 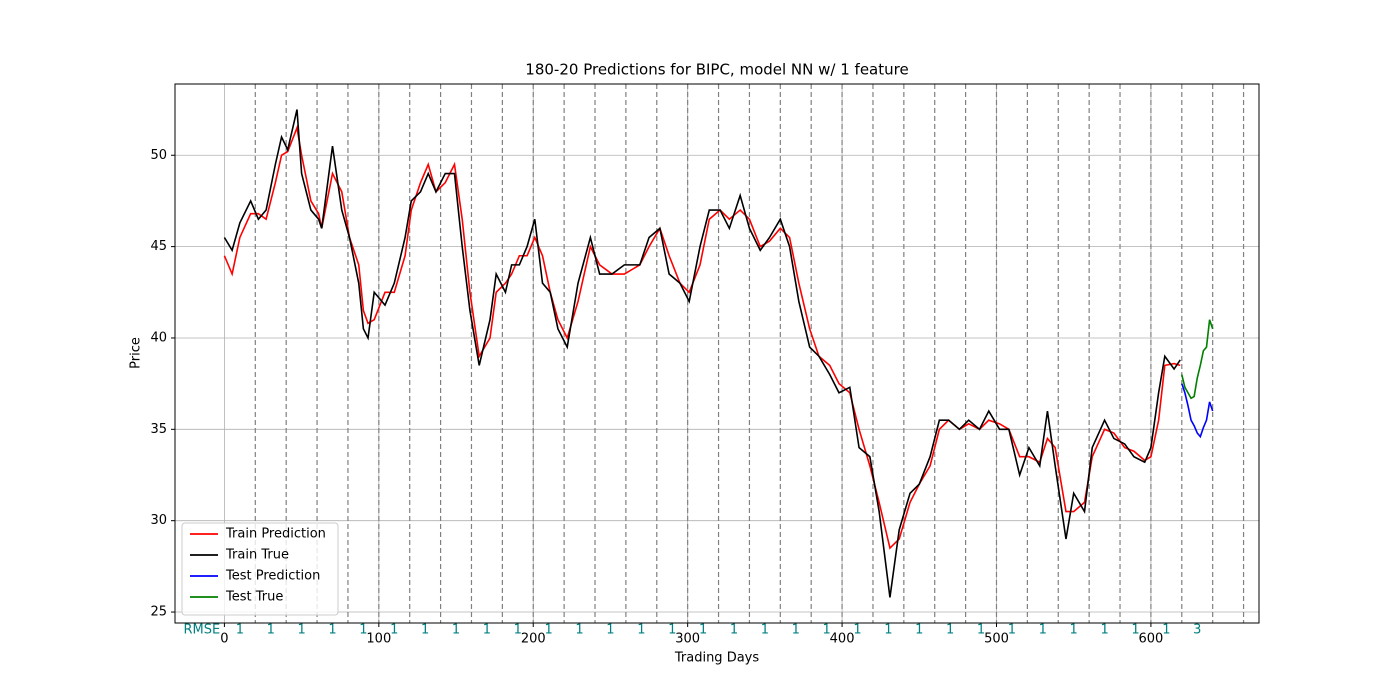 I want to click on x-tick-label: 600, so click(x=1150, y=639).